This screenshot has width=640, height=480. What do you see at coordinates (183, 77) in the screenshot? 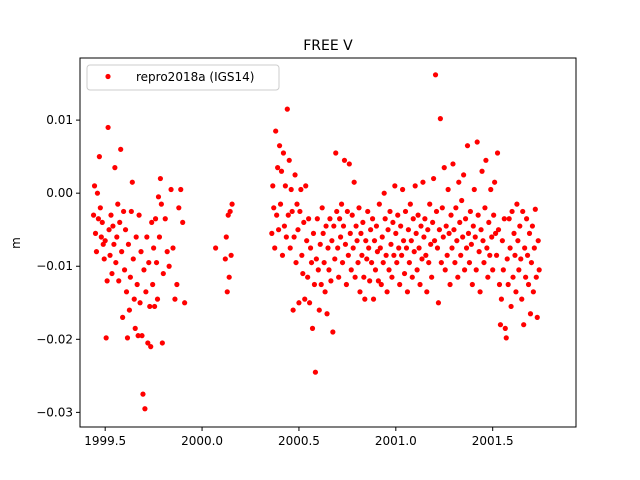
I see `legend-box` at bounding box center [183, 77].